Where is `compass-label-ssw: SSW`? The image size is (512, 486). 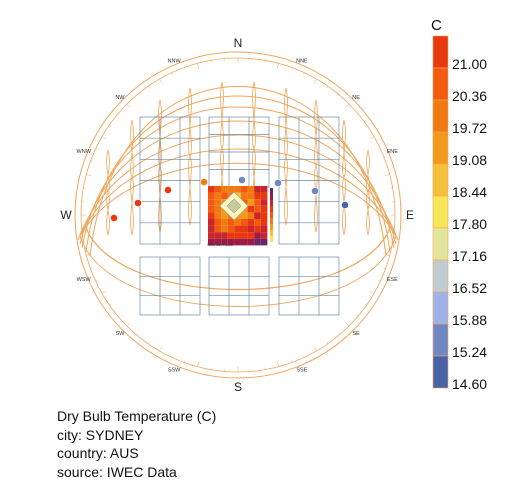 compass-label-ssw: SSW is located at coordinates (174, 370).